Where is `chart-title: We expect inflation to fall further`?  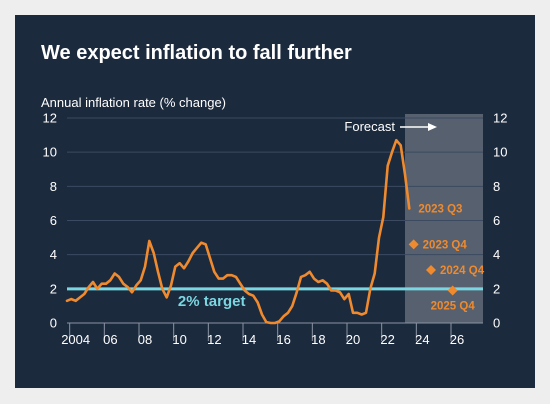
chart-title: We expect inflation to fall further is located at coordinates (196, 53).